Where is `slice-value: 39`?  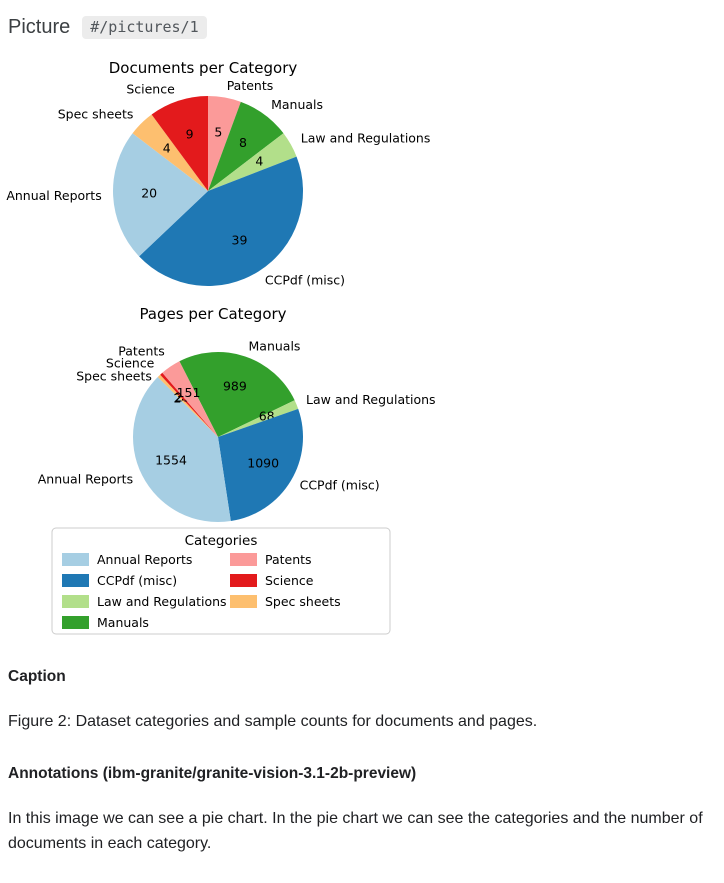
slice-value: 39 is located at coordinates (240, 239).